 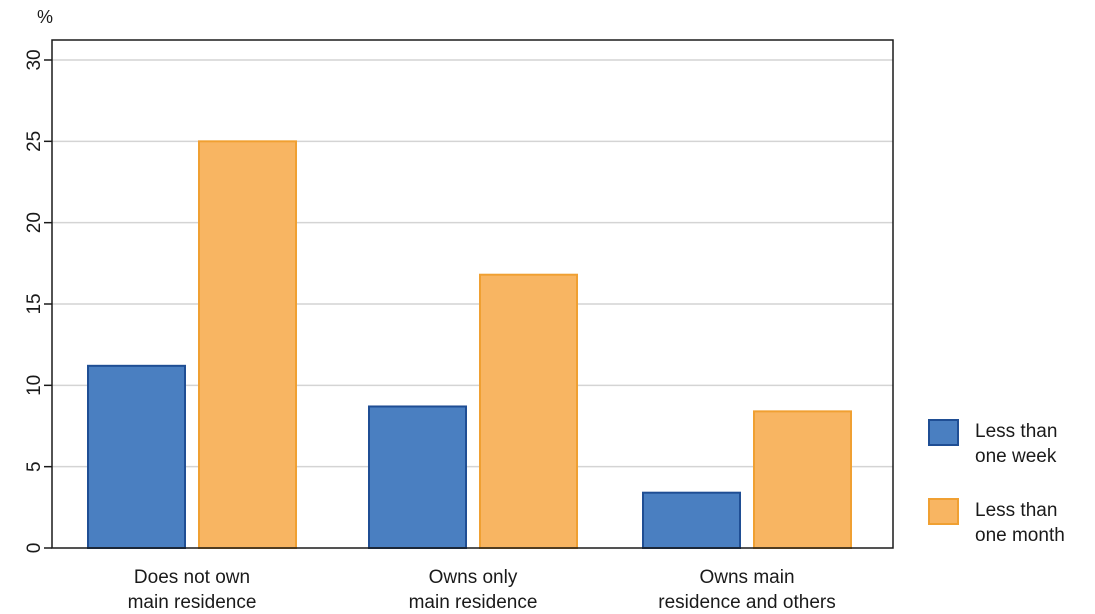 What do you see at coordinates (34, 466) in the screenshot?
I see `y-tick-label: 5` at bounding box center [34, 466].